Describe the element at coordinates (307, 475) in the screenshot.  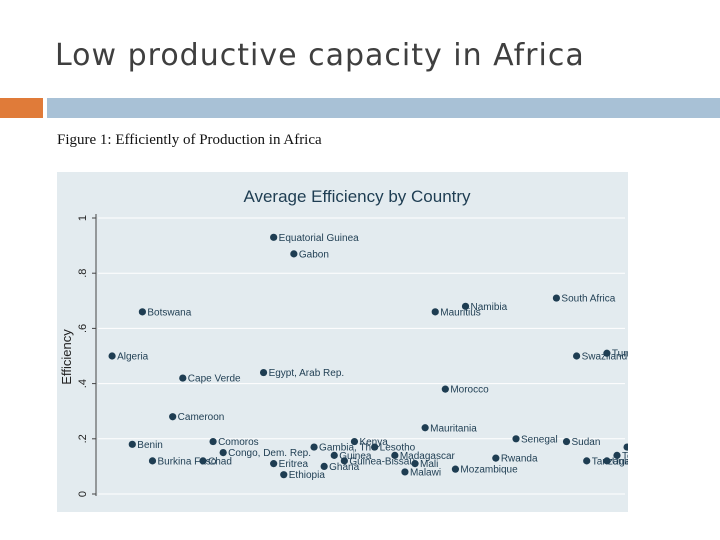
I see `point-label: Ethiopia` at that location.